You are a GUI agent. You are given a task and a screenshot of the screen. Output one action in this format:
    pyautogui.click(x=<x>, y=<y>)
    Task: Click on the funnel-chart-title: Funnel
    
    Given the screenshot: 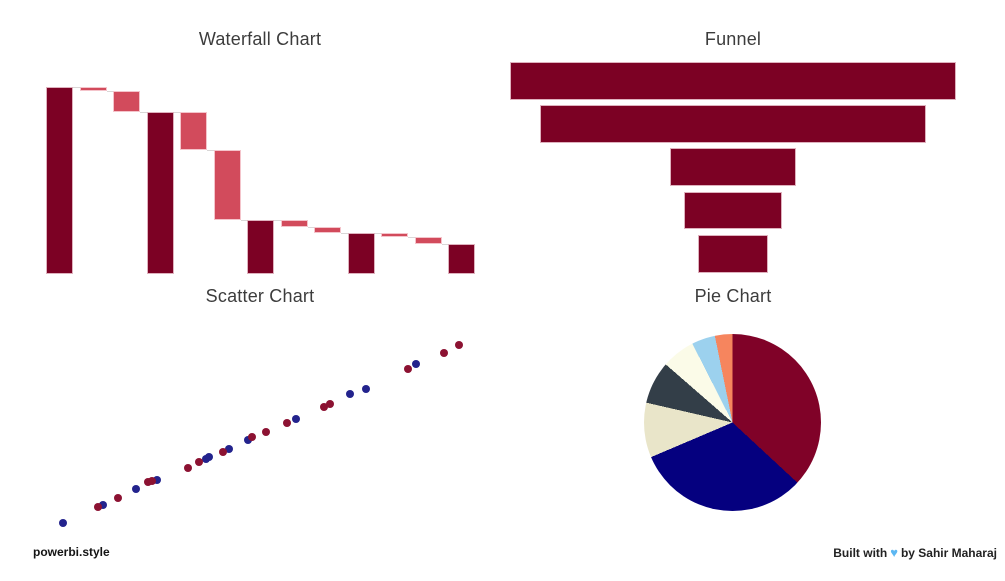 What is the action you would take?
    pyautogui.click(x=733, y=39)
    